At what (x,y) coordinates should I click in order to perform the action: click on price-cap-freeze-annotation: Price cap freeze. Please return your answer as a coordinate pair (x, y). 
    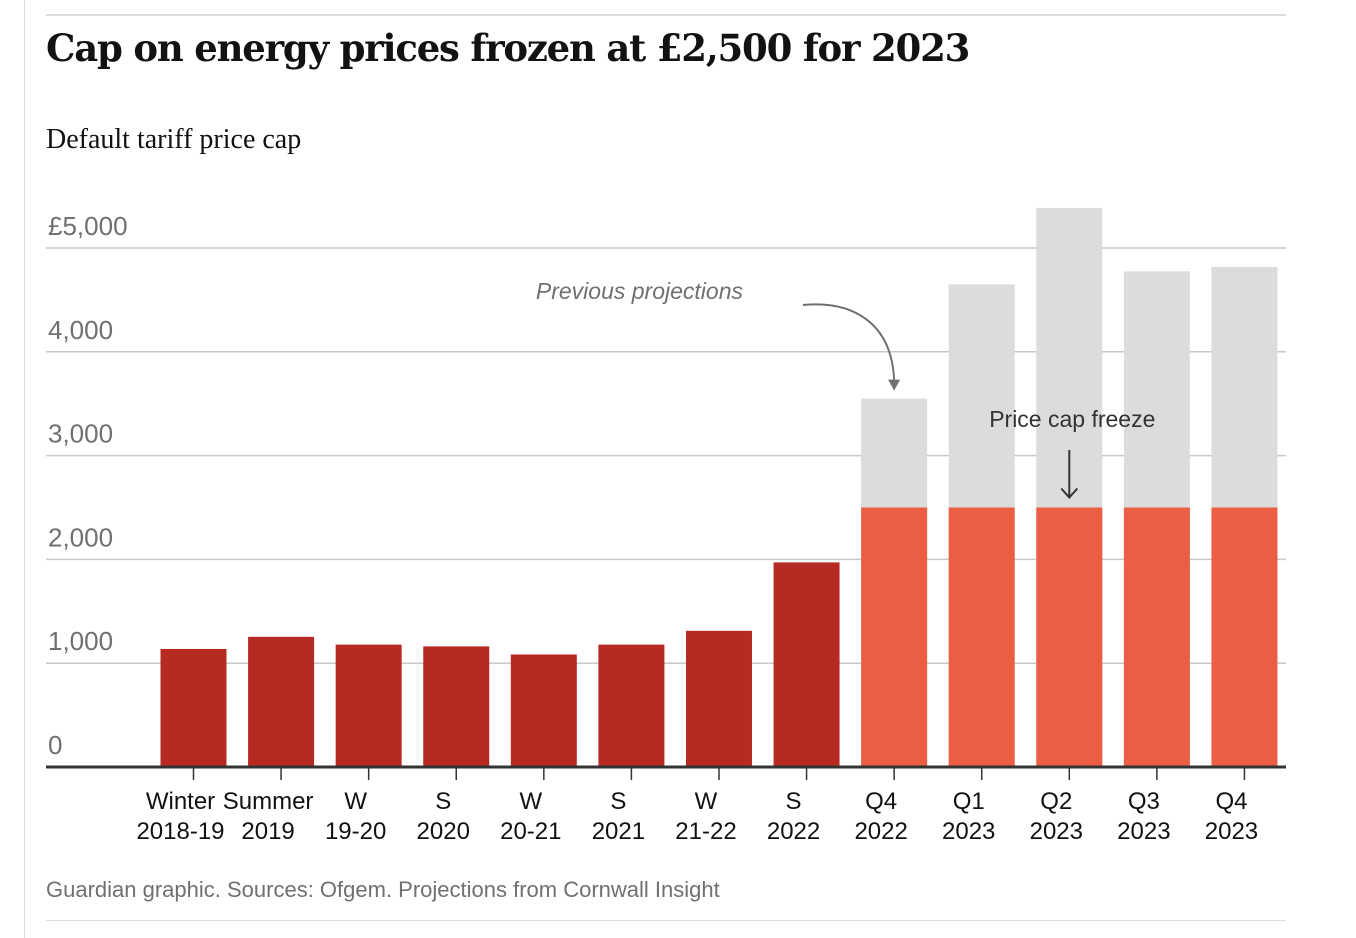
    Looking at the image, I should click on (1072, 419).